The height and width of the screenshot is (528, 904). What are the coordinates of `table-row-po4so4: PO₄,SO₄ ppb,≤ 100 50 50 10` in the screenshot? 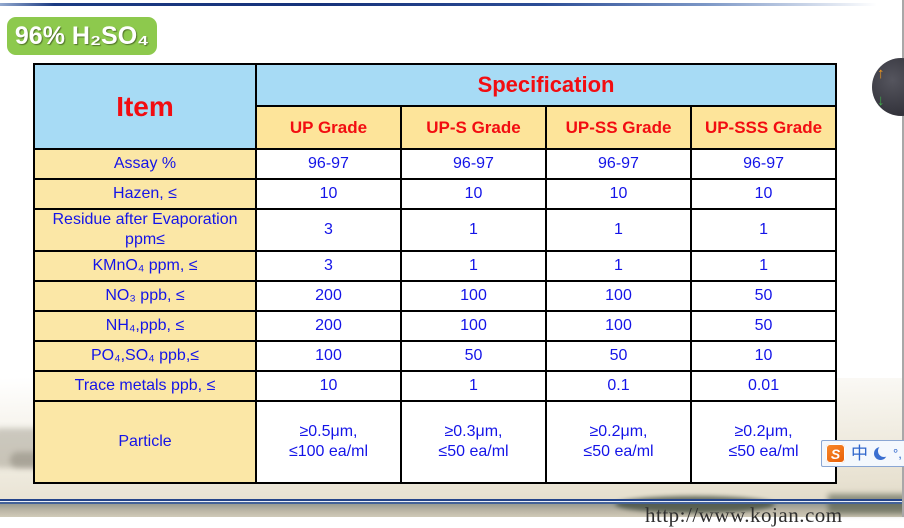 It's located at (435, 356).